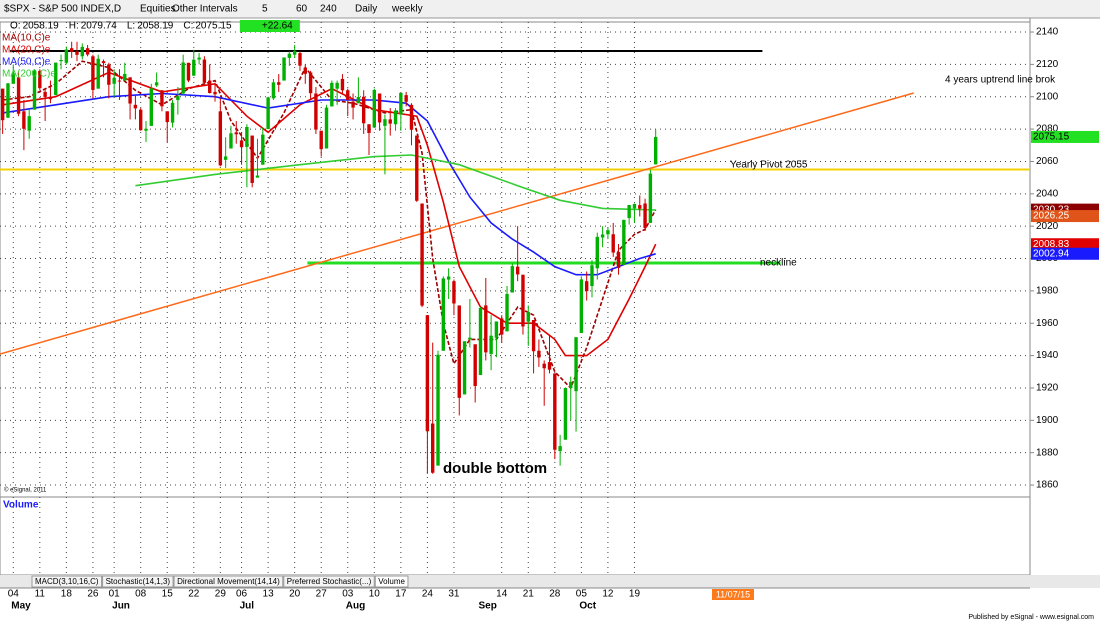 The height and width of the screenshot is (623, 1100). What do you see at coordinates (529, 594) in the screenshot?
I see `x-tick-label: 21` at bounding box center [529, 594].